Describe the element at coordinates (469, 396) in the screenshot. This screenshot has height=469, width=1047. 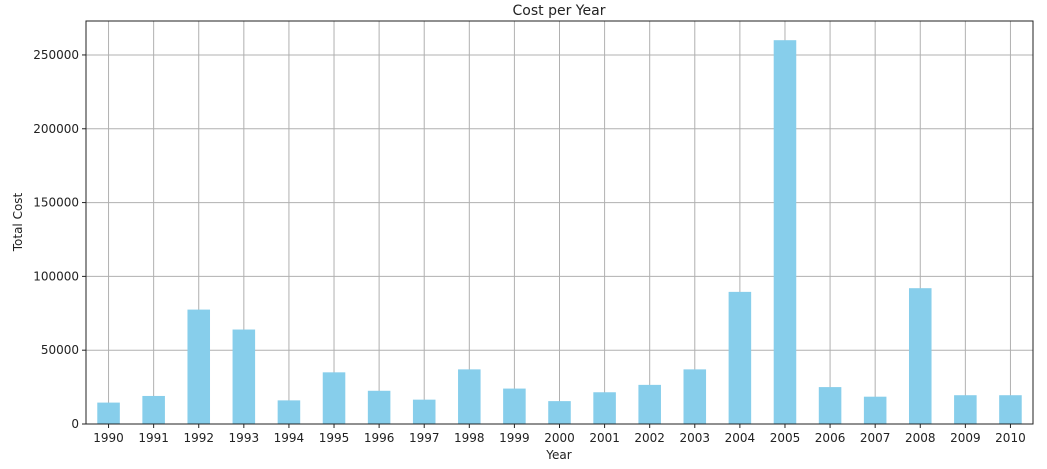
I see `bar-1998` at that location.